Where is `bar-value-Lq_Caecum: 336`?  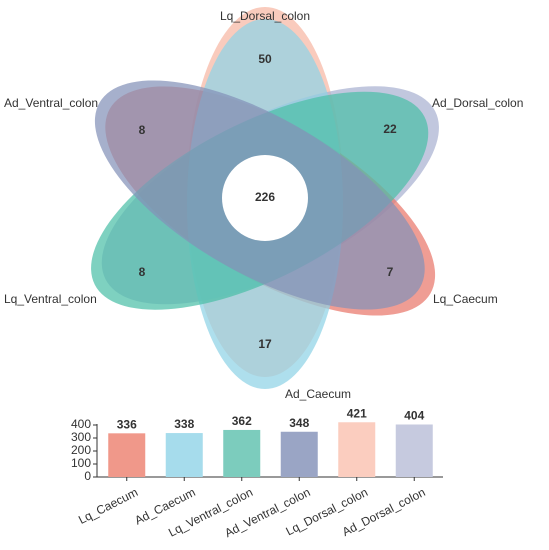 bar-value-Lq_Caecum: 336 is located at coordinates (127, 424).